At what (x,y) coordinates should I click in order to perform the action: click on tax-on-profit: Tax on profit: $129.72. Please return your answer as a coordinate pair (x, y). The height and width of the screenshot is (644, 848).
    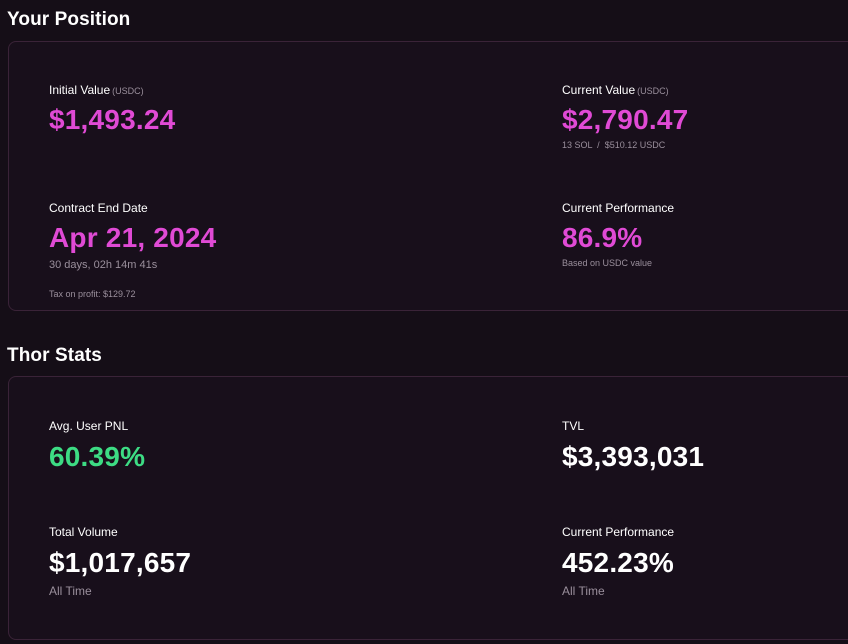
    Looking at the image, I should click on (92, 294).